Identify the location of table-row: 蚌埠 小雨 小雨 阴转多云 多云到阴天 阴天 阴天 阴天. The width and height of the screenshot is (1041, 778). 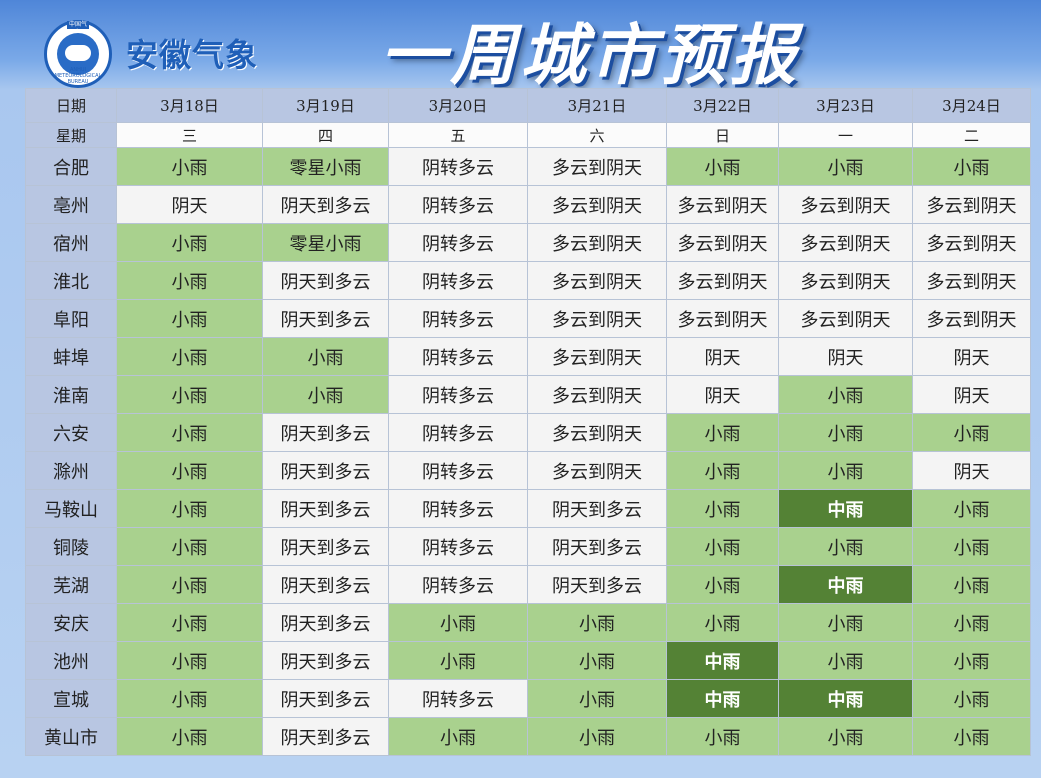
(528, 356).